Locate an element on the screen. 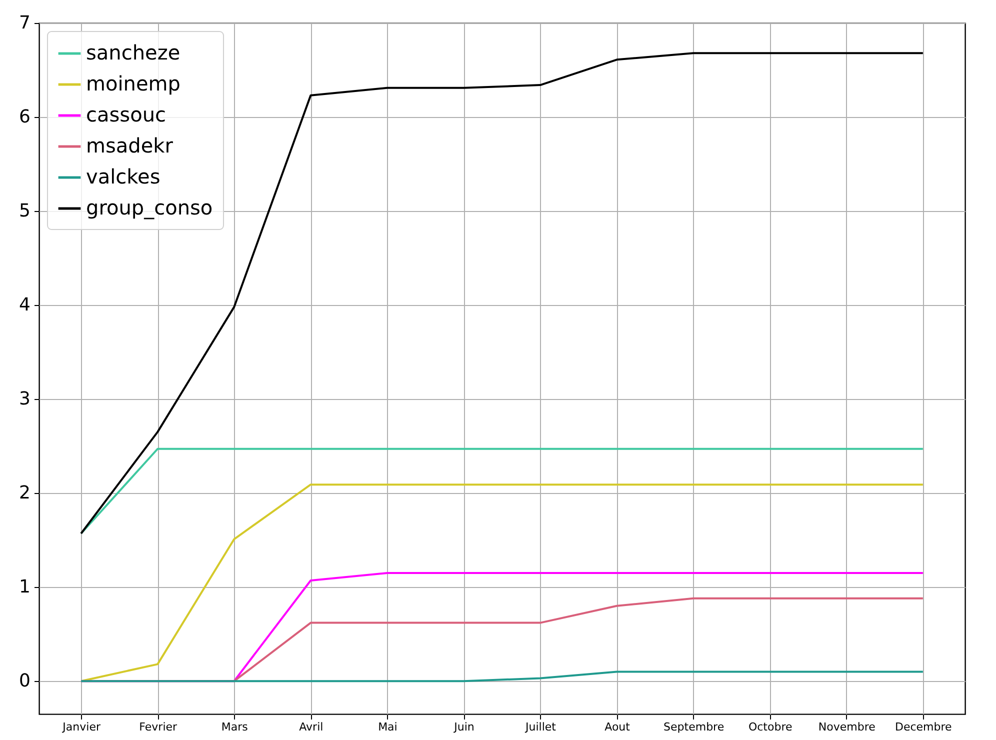  y-tick-label: 6 is located at coordinates (24, 117).